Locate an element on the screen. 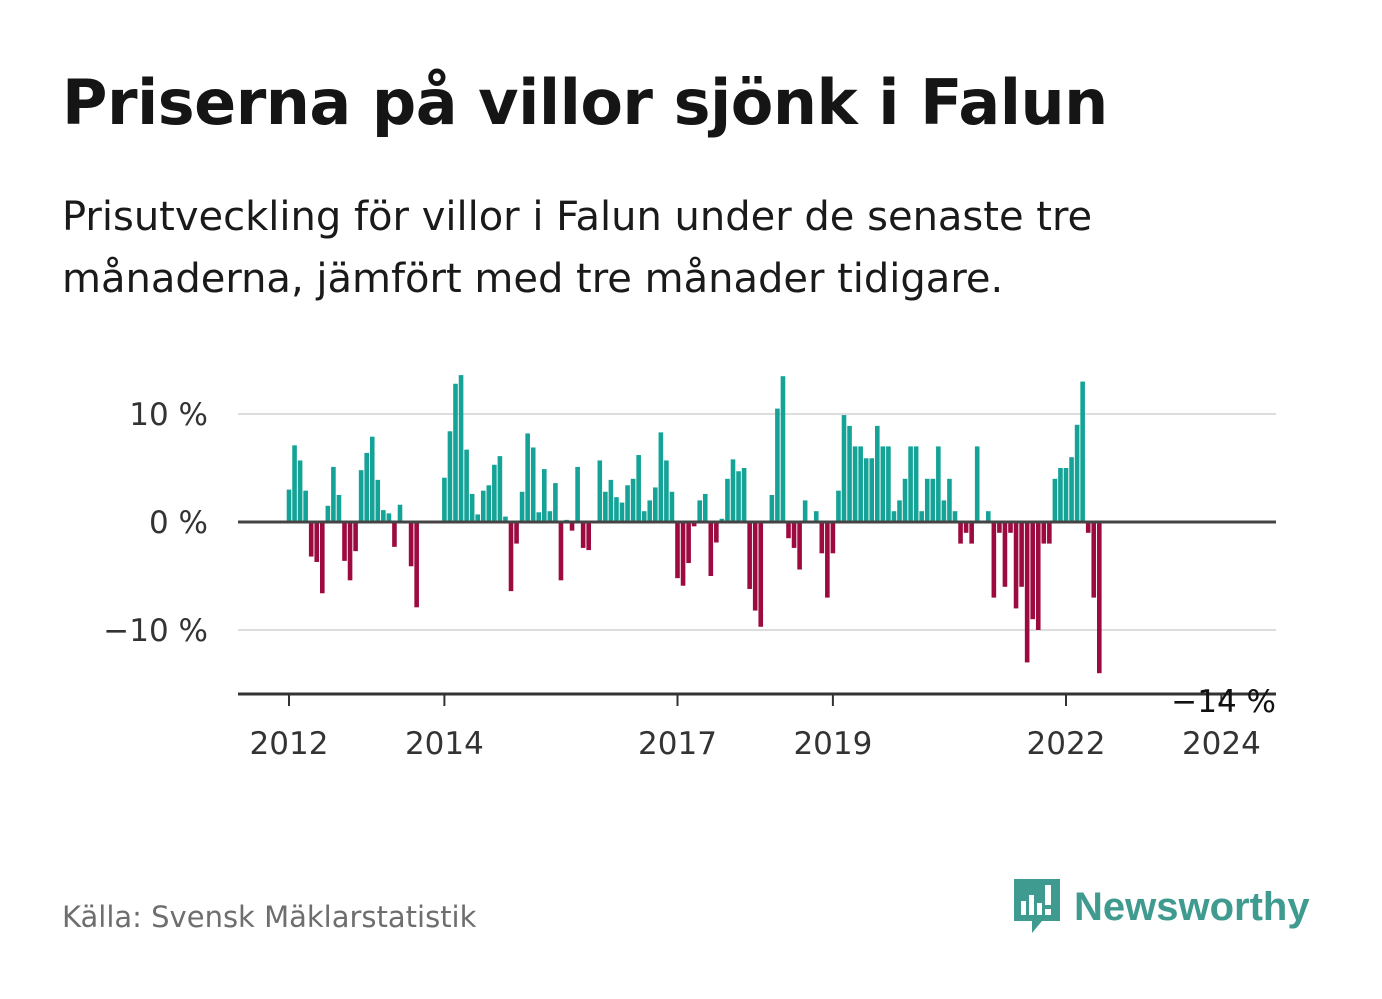  brand-logo: Newsworthy is located at coordinates (1161, 907).